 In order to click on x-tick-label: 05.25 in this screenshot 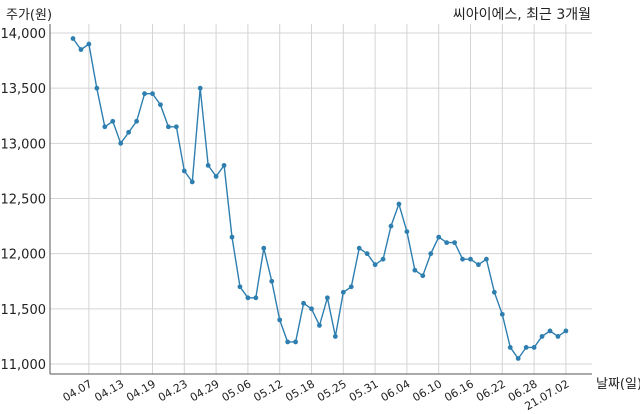, I will do `click(332, 390)`.